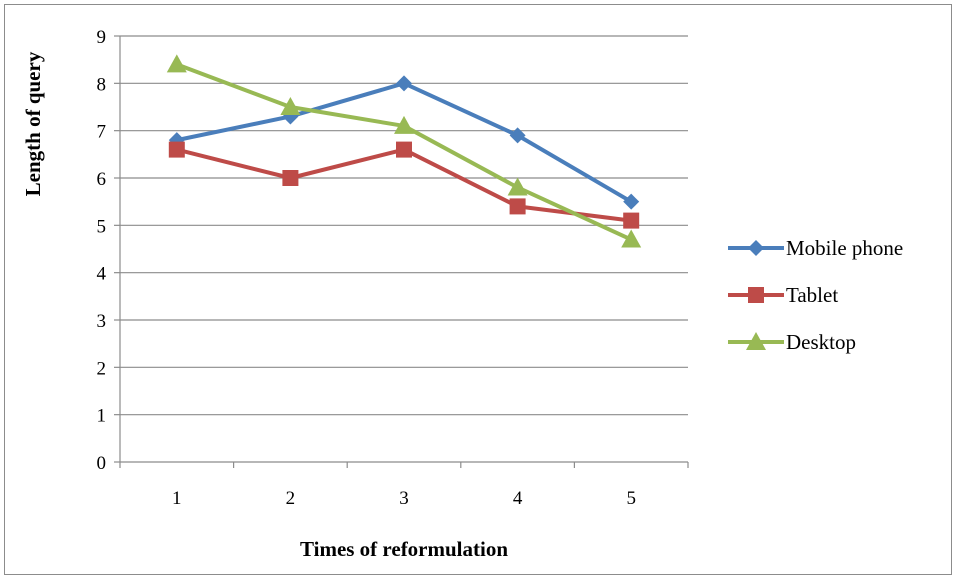  What do you see at coordinates (102, 226) in the screenshot?
I see `y-tick-label: 5` at bounding box center [102, 226].